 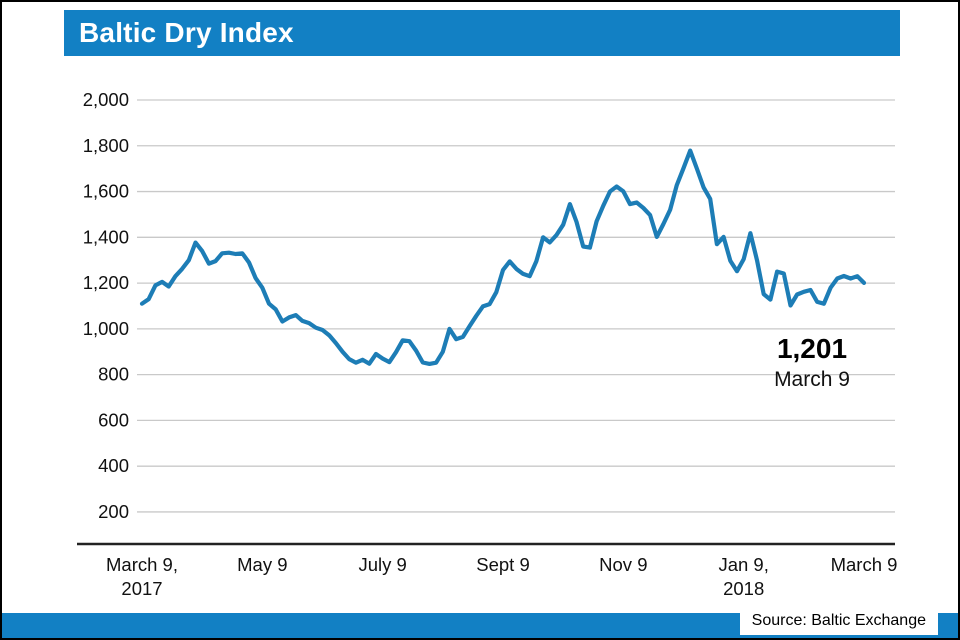 What do you see at coordinates (113, 465) in the screenshot?
I see `y-axis-tick-label: 400` at bounding box center [113, 465].